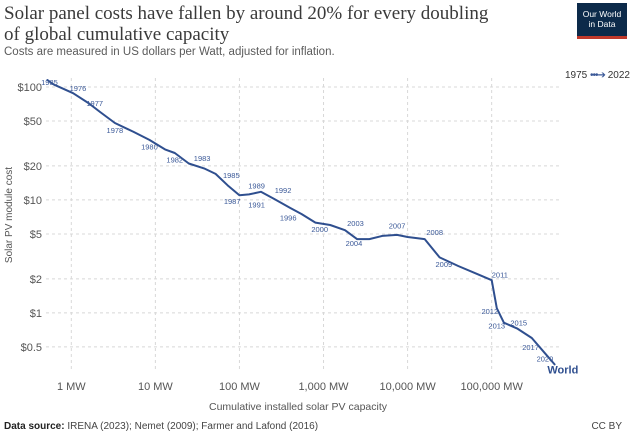 The width and height of the screenshot is (630, 439). Describe the element at coordinates (30, 88) in the screenshot. I see `y-tick-label: $100` at that location.